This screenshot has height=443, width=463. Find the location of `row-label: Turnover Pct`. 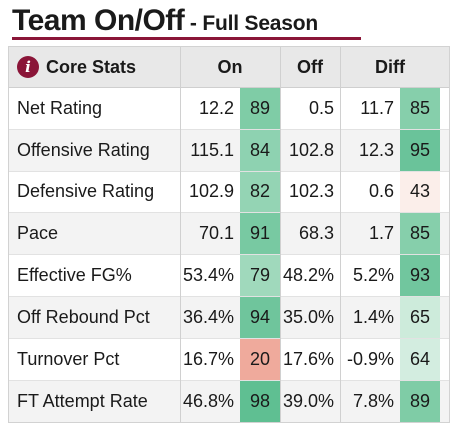

row-label: Turnover Pct is located at coordinates (68, 358).